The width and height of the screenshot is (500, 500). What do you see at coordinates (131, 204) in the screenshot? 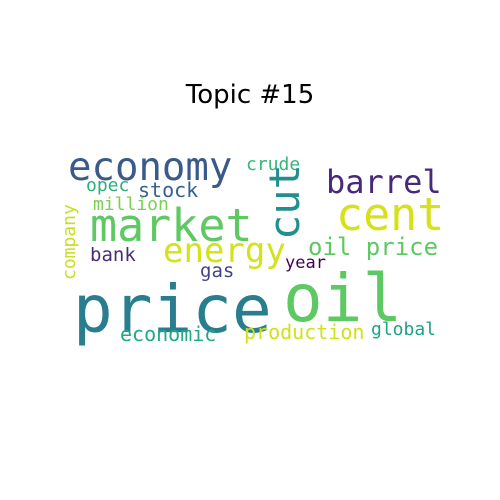
I see `word-million: million` at bounding box center [131, 204].